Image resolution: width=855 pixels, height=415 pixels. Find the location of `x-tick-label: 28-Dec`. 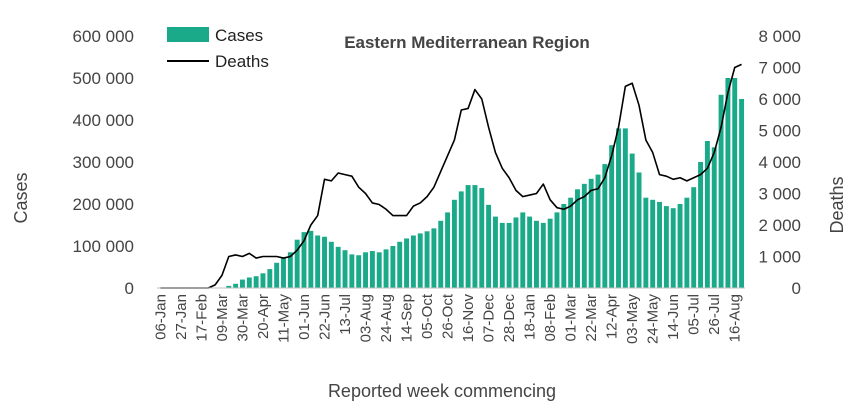

x-tick-label: 28-Dec is located at coordinates (509, 318).